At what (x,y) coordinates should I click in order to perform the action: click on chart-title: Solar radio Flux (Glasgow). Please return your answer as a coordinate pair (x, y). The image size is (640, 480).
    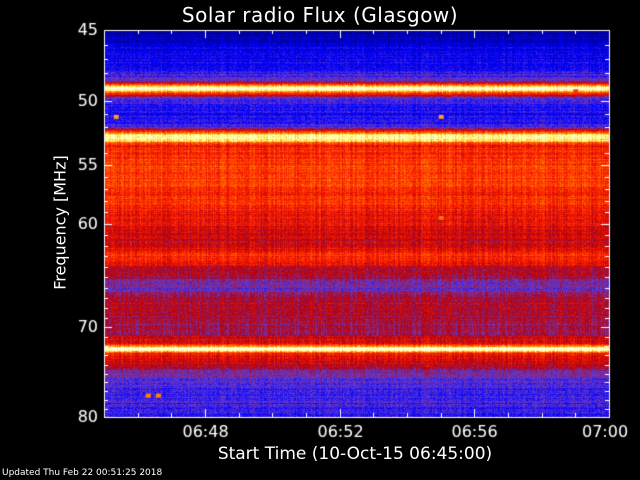
    Looking at the image, I should click on (320, 15).